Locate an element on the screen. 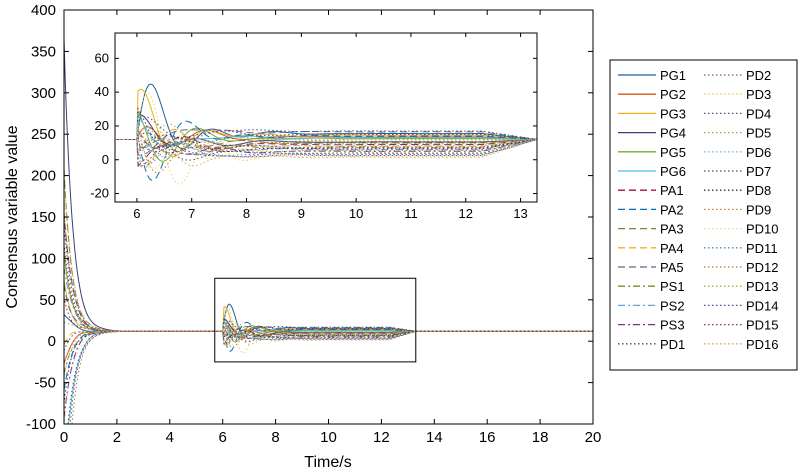 This screenshot has height=471, width=803. inset-x-tick-label: 13 is located at coordinates (520, 213).